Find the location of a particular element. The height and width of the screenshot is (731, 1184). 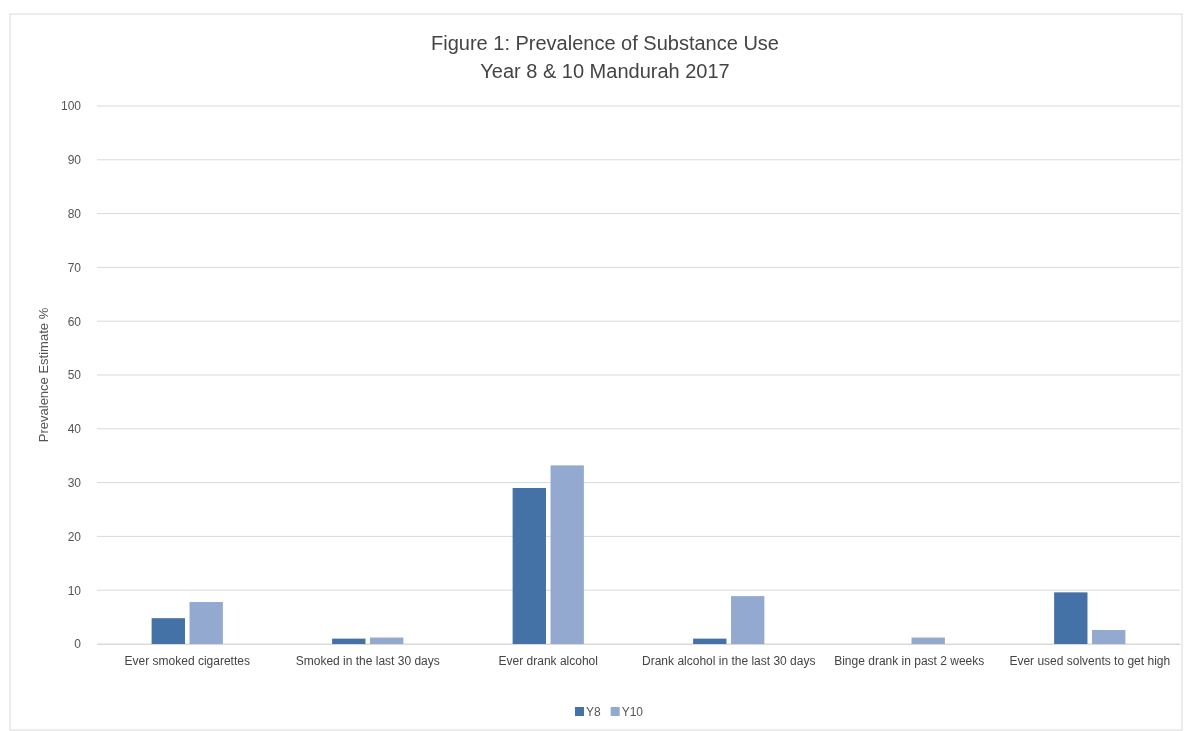

y-tick-label: 10 is located at coordinates (74, 590).